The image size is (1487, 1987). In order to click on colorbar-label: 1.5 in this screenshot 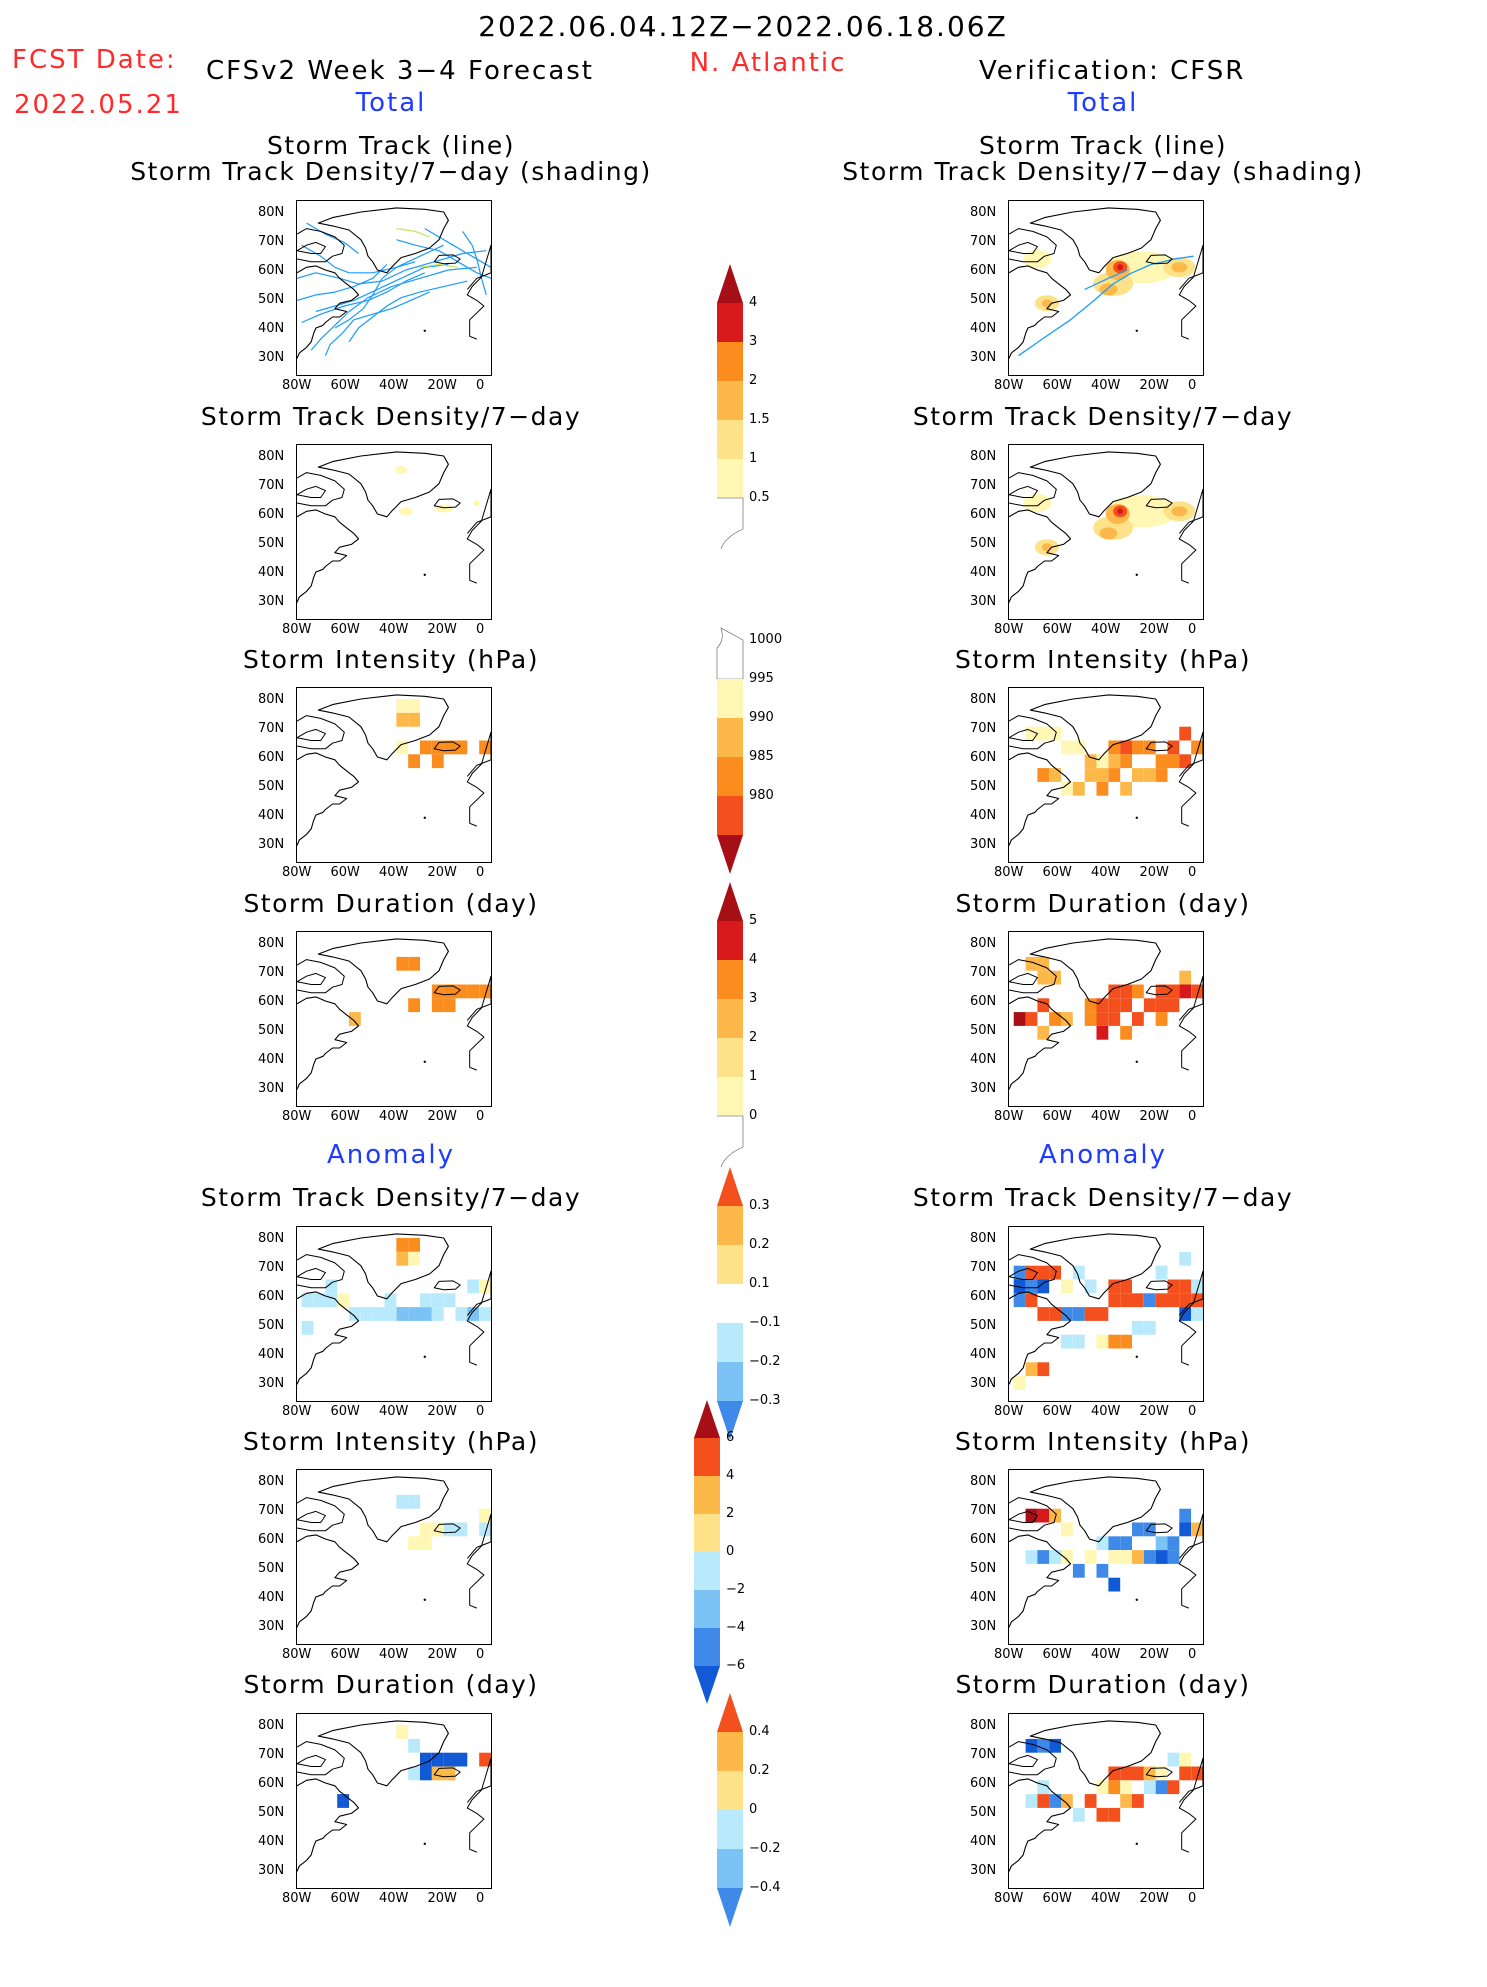, I will do `click(759, 419)`.